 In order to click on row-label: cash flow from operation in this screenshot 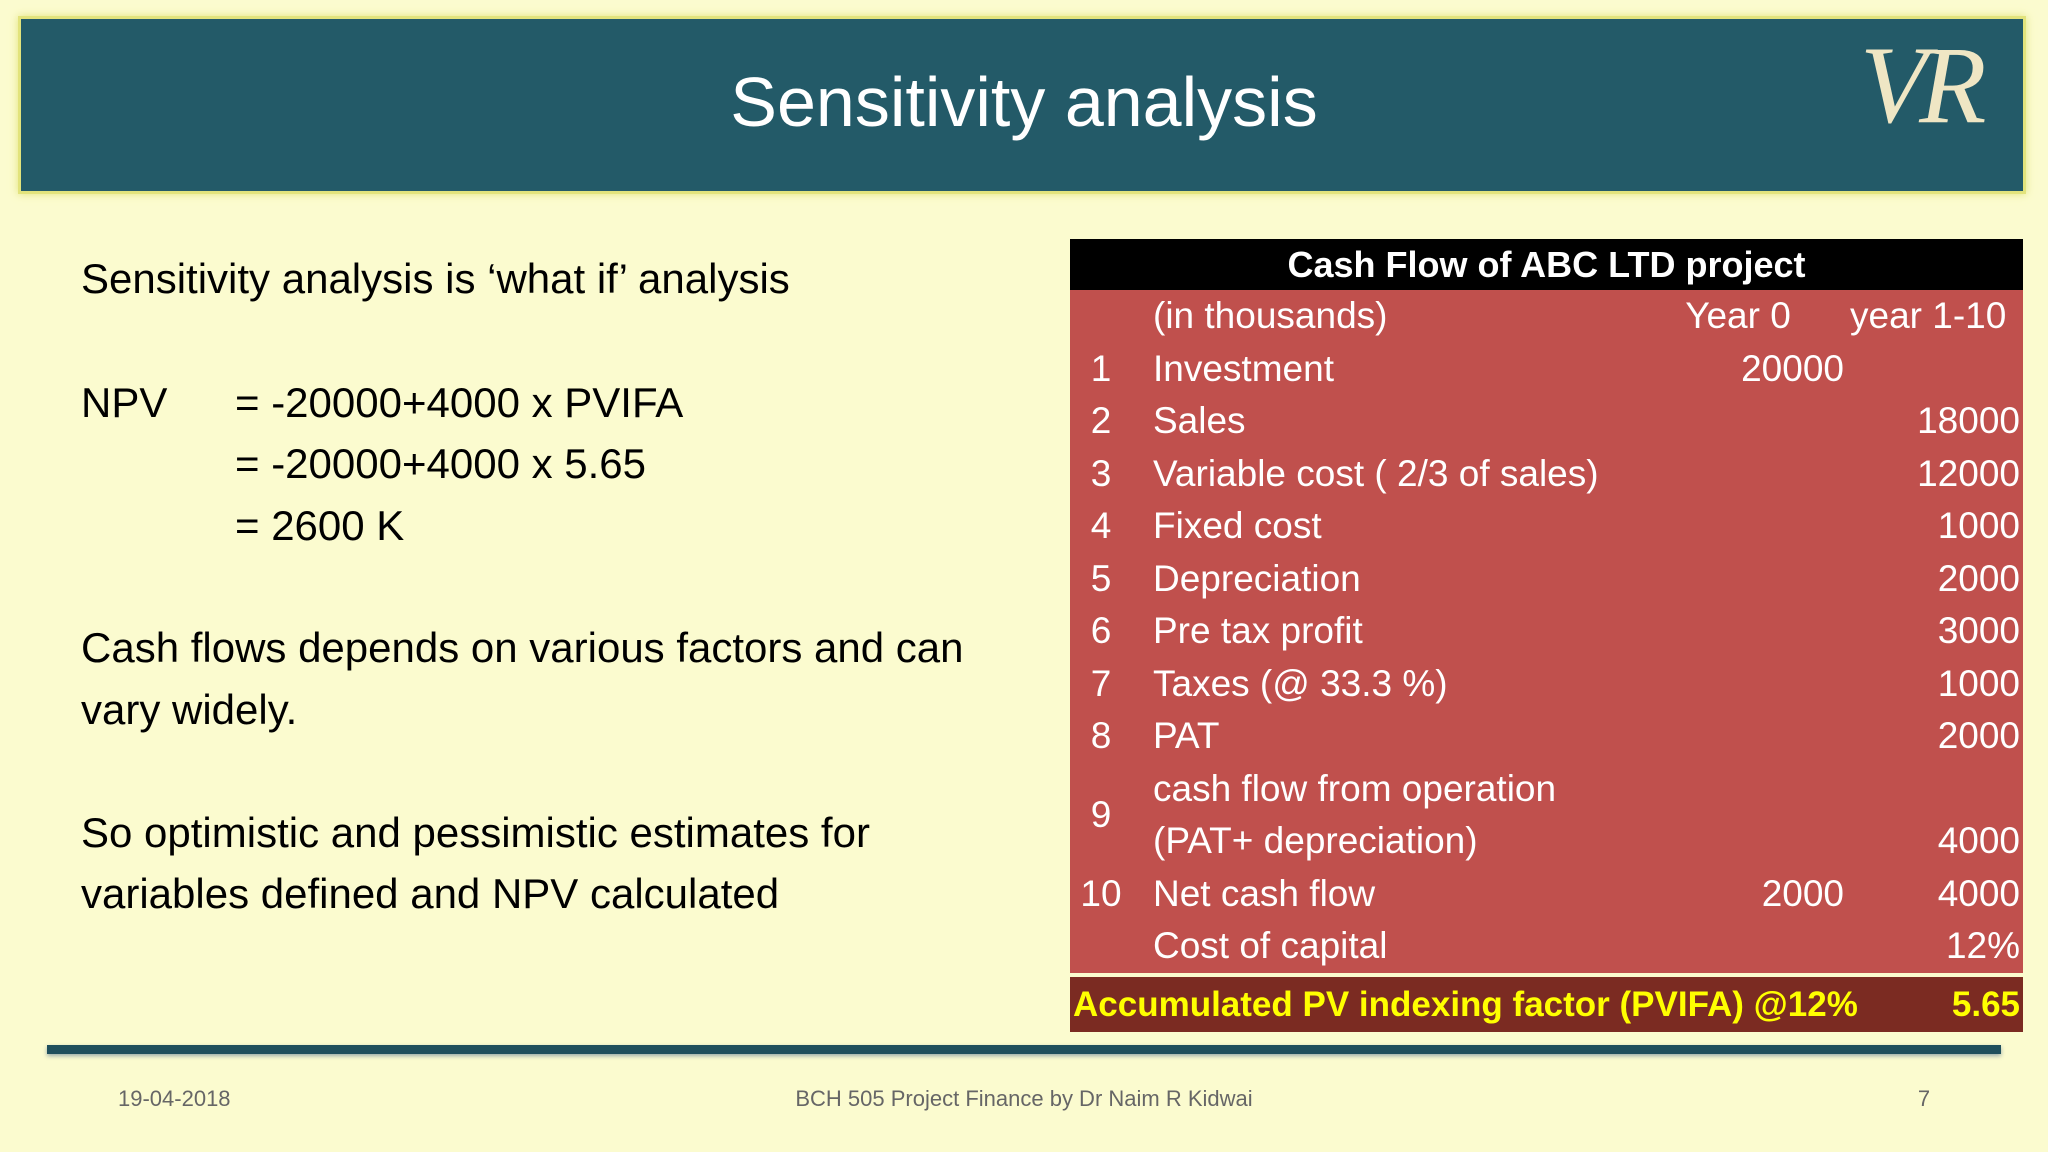, I will do `click(1355, 788)`.